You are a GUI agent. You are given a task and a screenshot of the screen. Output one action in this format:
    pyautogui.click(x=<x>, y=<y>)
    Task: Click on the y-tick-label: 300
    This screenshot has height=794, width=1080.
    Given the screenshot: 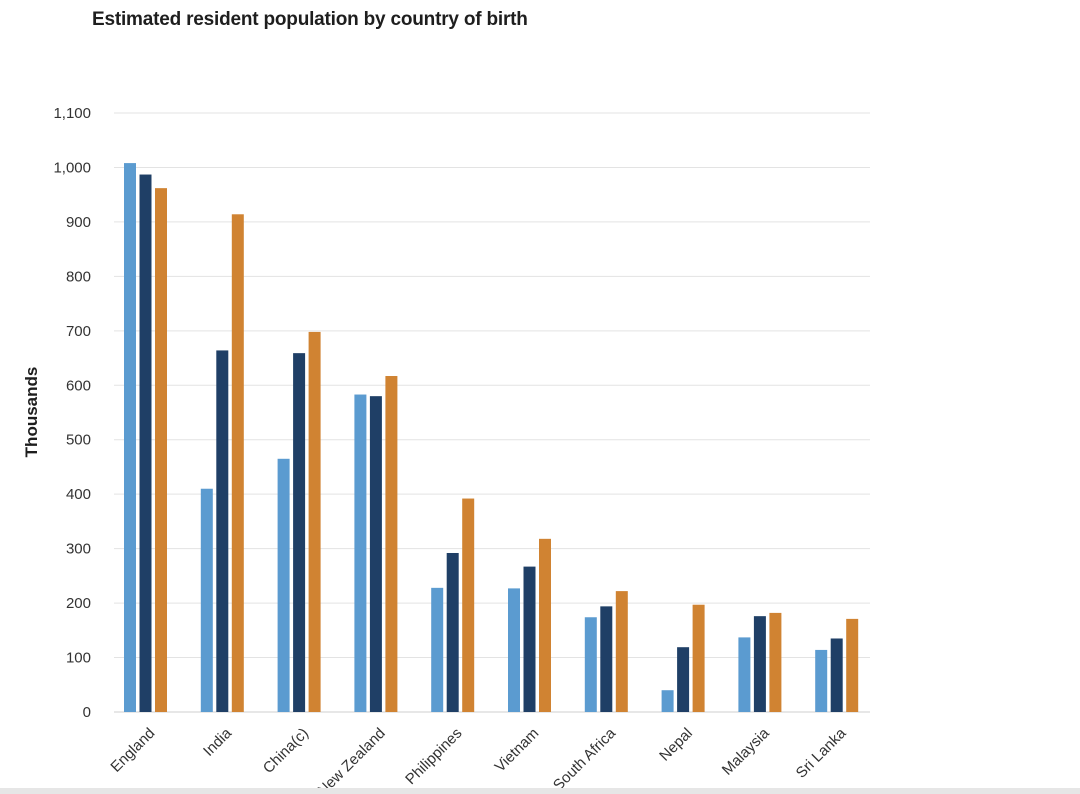 What is the action you would take?
    pyautogui.click(x=78, y=549)
    